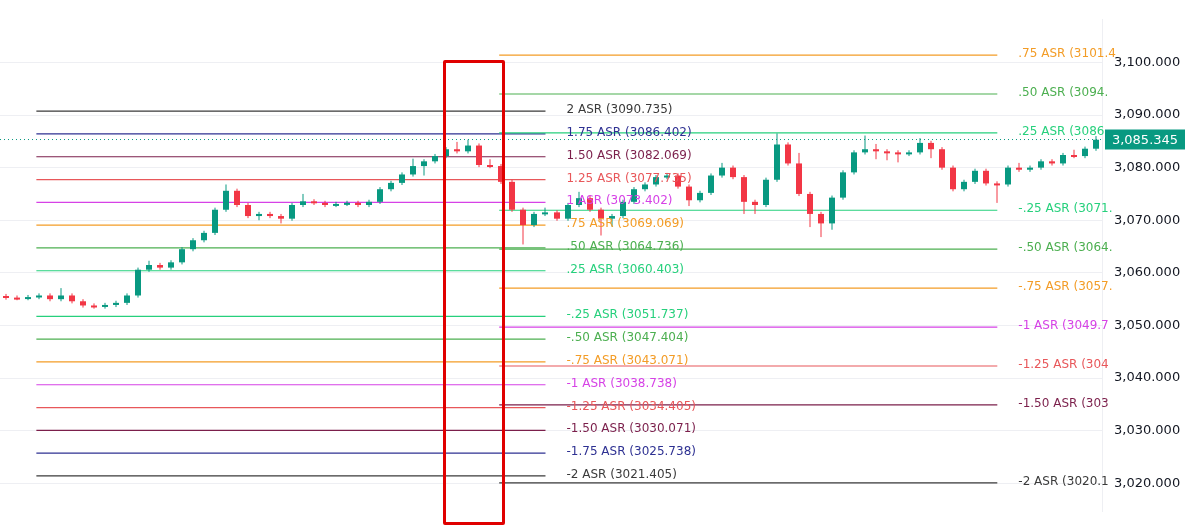 Image resolution: width=1190 pixels, height=531 pixels. What do you see at coordinates (1063, 92) in the screenshot?
I see `ref-line-label: .50 ASR (3094.` at bounding box center [1063, 92].